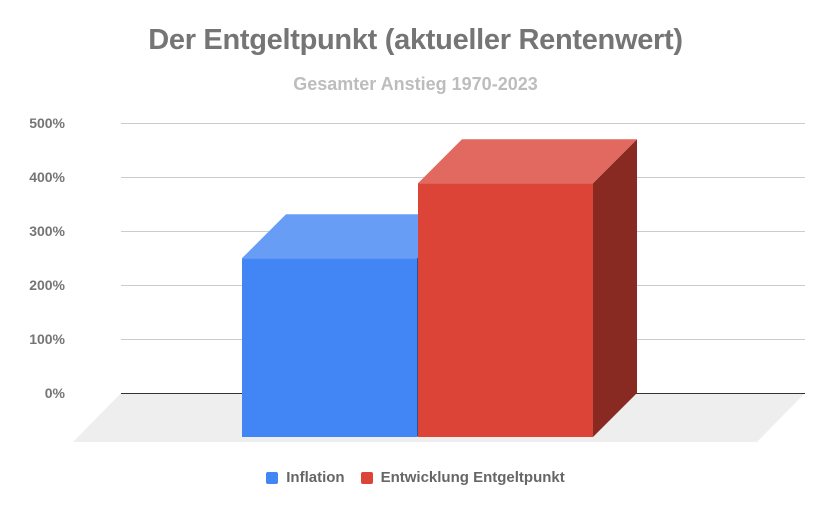  Describe the element at coordinates (472, 477) in the screenshot. I see `legend-label-entgeltpunkt: Entwicklung Entgeltpunkt` at that location.